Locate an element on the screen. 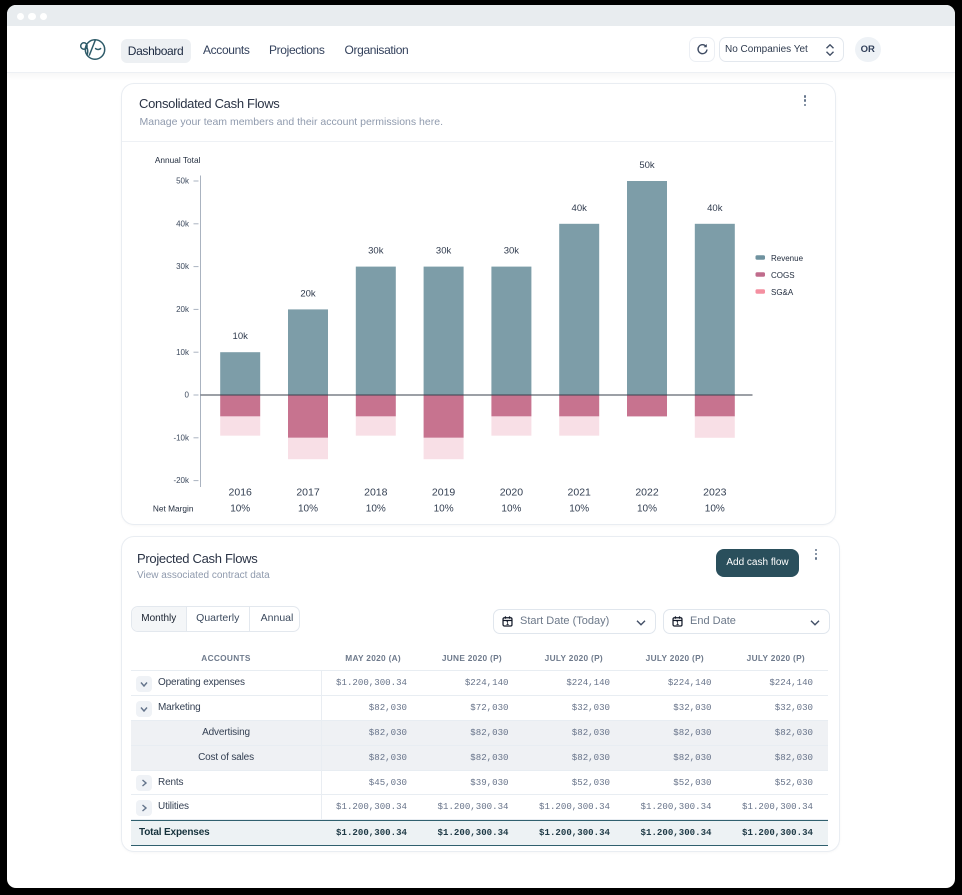 This screenshot has width=962, height=895. svg-text: 2023 is located at coordinates (715, 492).